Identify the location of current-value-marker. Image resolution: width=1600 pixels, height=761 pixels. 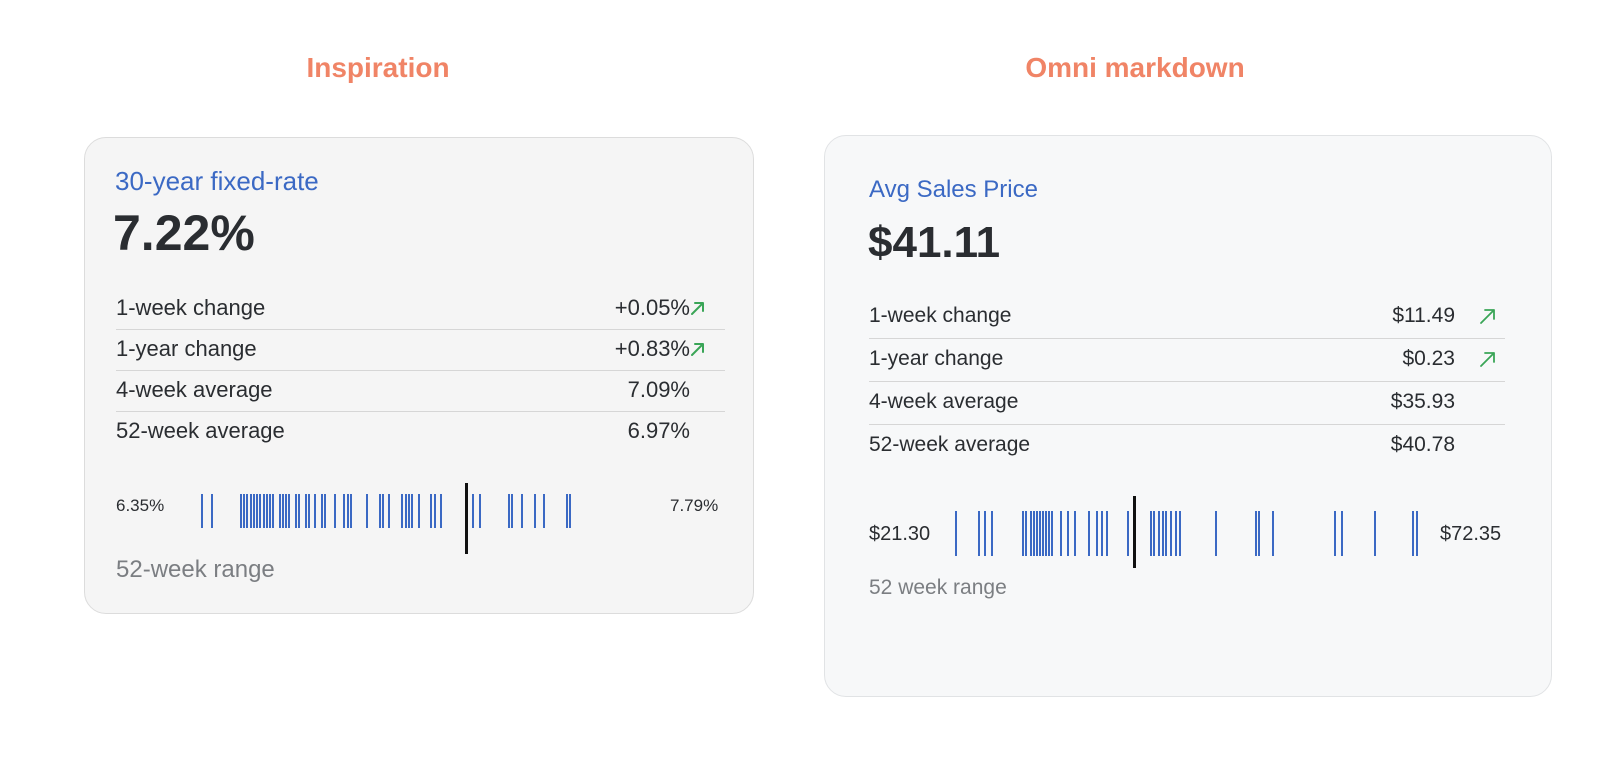
(467, 518).